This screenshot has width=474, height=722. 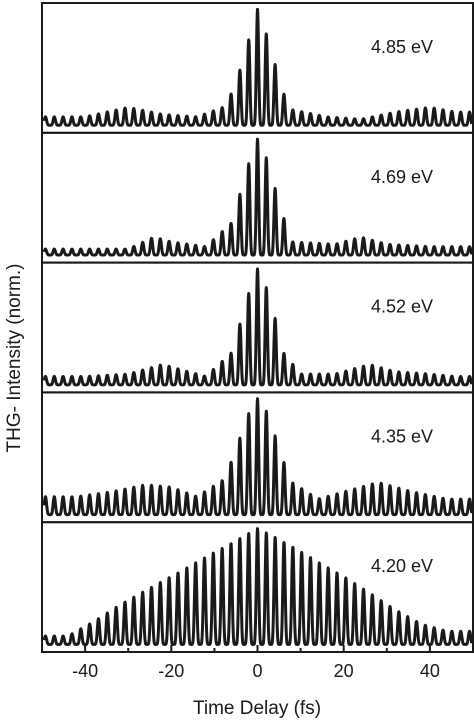 I want to click on x-tick-label: 40, so click(x=430, y=671).